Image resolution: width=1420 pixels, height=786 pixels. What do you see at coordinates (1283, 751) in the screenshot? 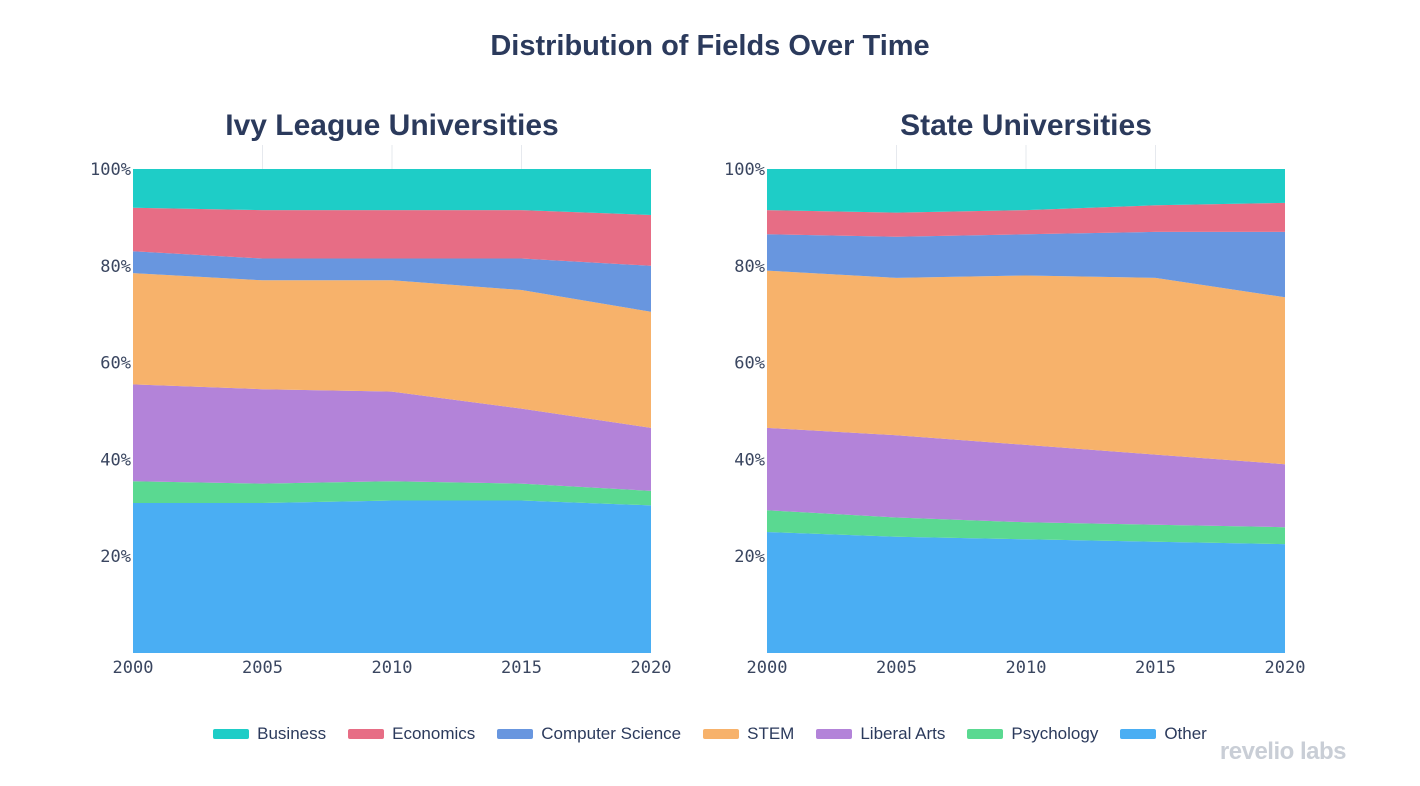
I see `brand-logo: revelio labs` at bounding box center [1283, 751].